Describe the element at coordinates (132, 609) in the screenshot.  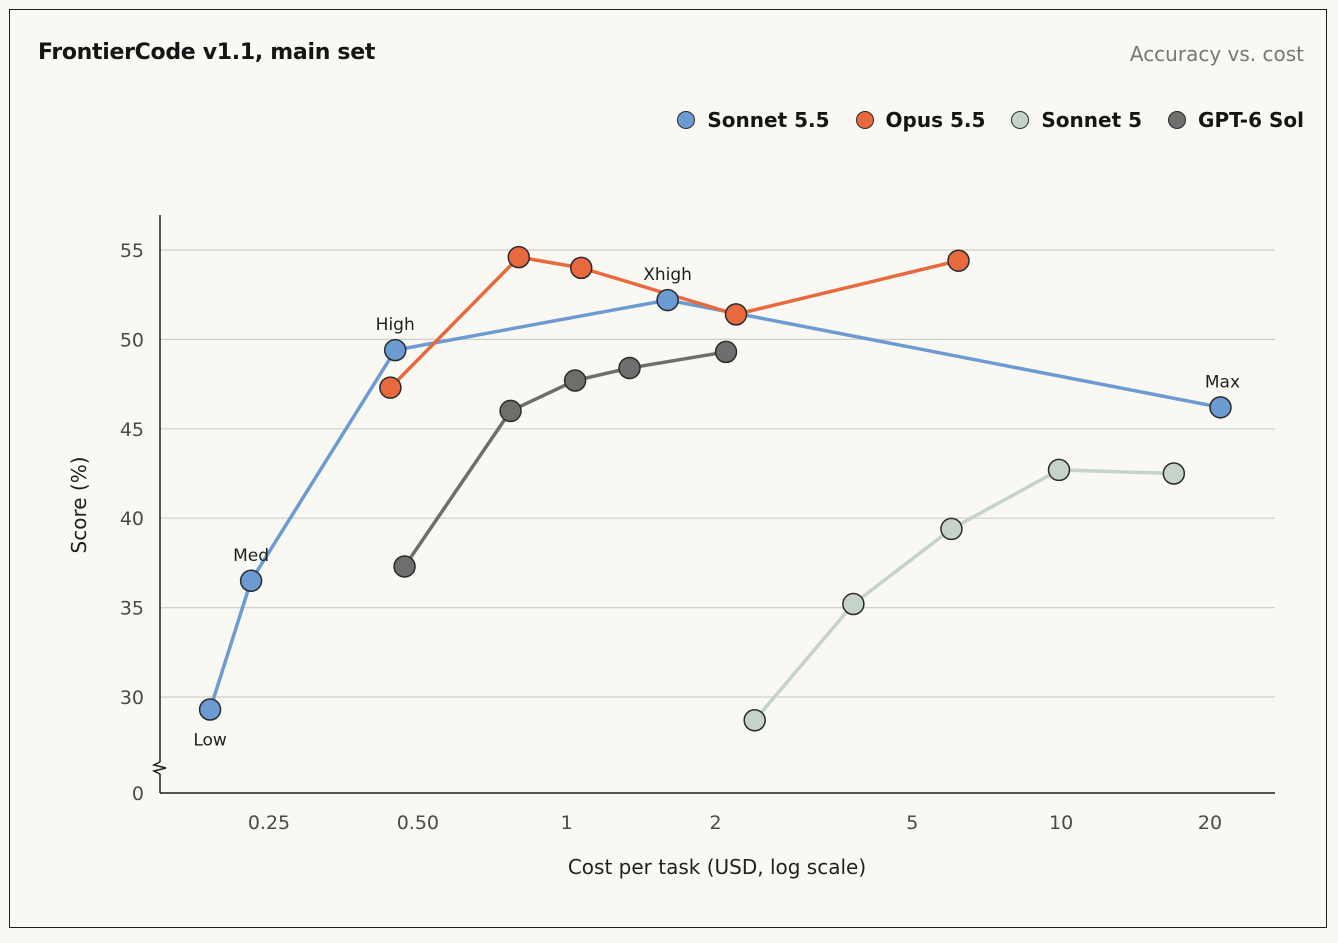
I see `y-tick-label: 35` at that location.